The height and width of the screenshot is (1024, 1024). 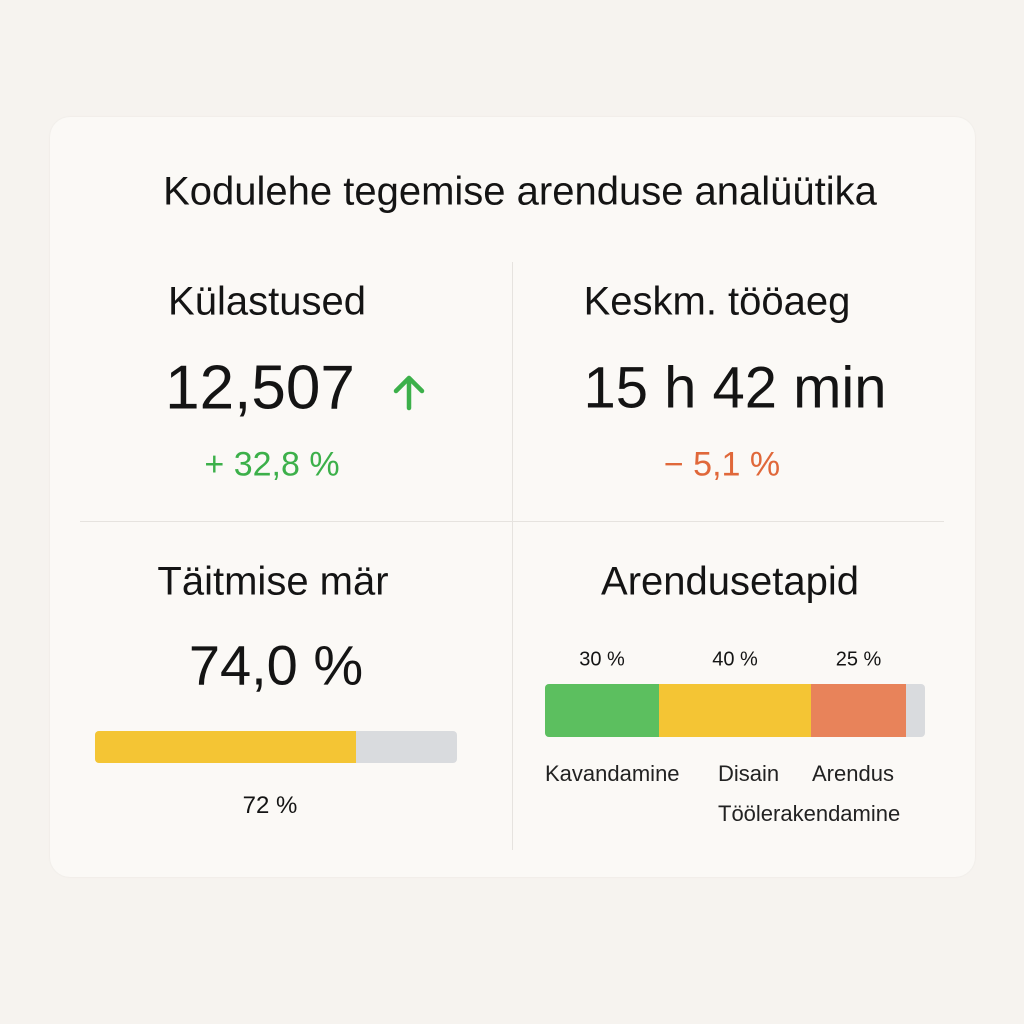 What do you see at coordinates (520, 191) in the screenshot?
I see `title: Kodulehe tegemise arenduse analüütika` at bounding box center [520, 191].